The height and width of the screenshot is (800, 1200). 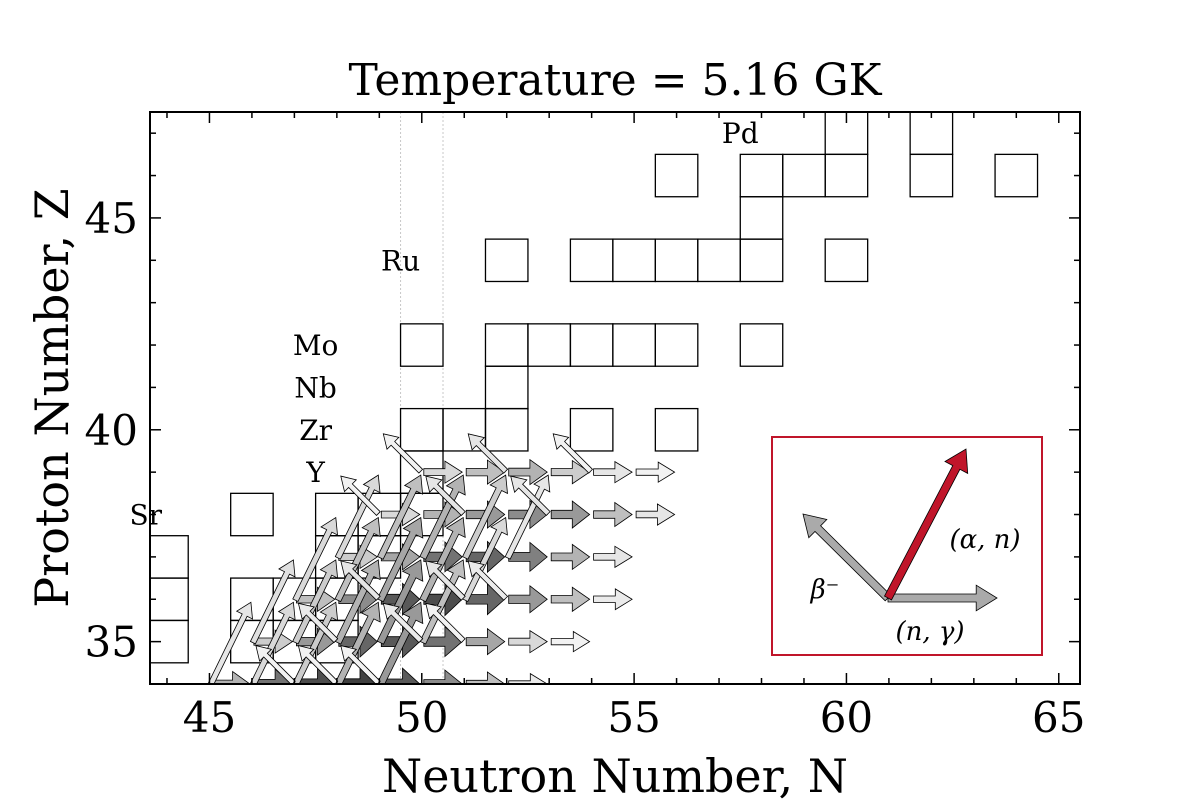 I want to click on legend-beta-minus-arrow, so click(x=847, y=557).